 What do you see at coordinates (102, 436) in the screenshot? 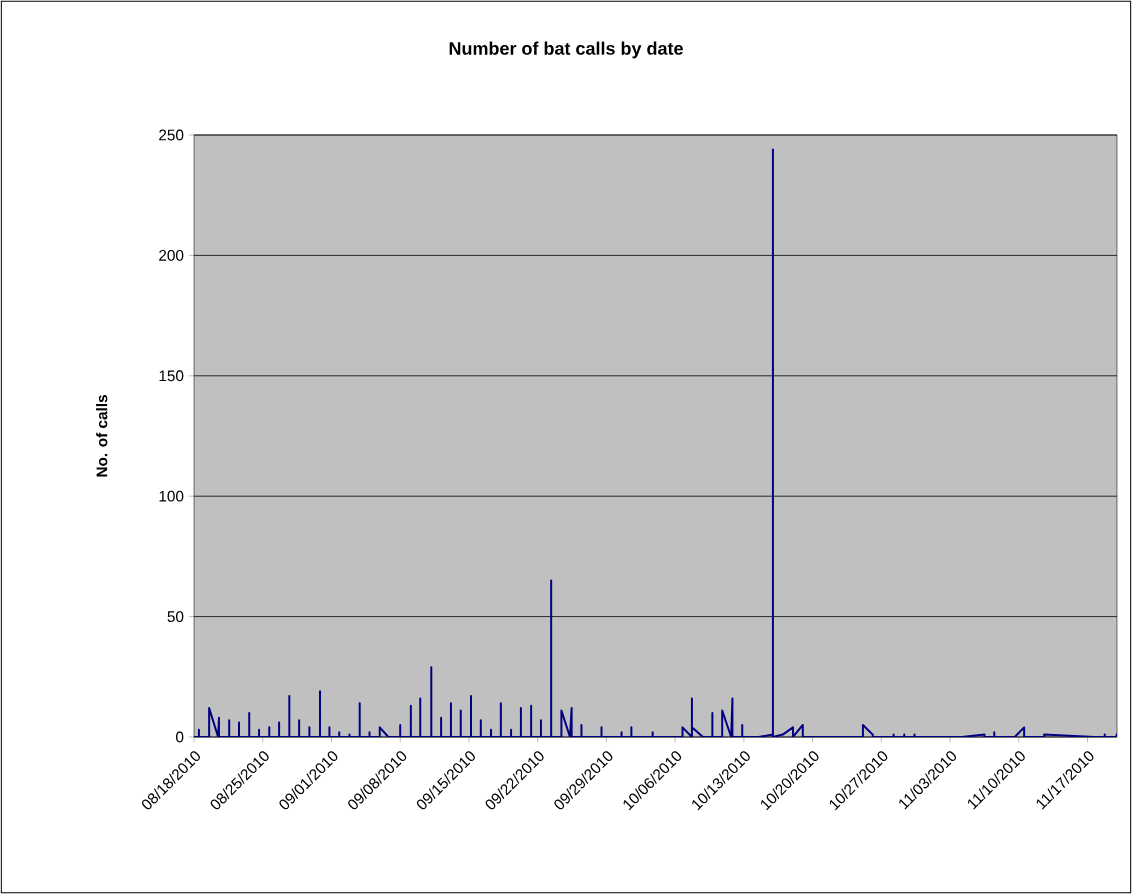
I see `y-axis-title: No. of calls` at bounding box center [102, 436].